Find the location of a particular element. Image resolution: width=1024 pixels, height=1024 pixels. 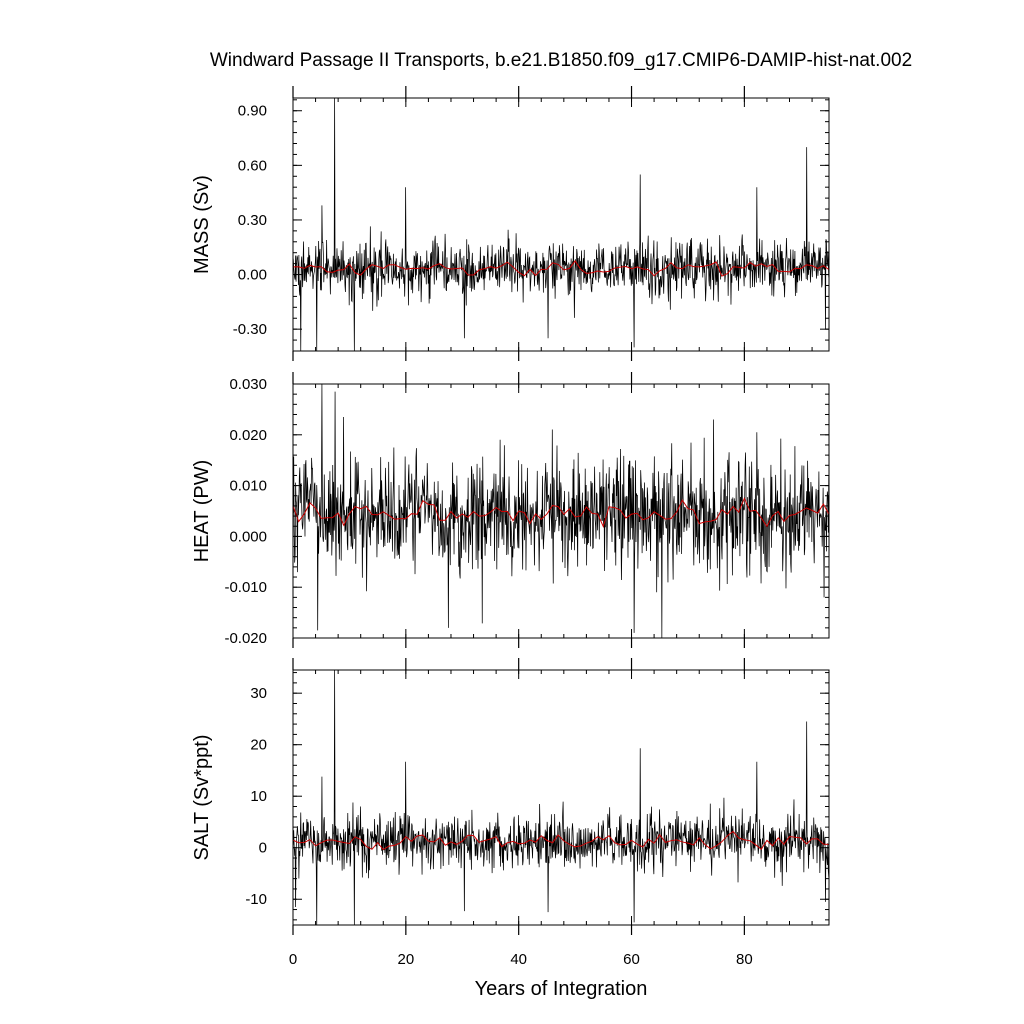

y-tick-label: -0.010 is located at coordinates (245, 587).